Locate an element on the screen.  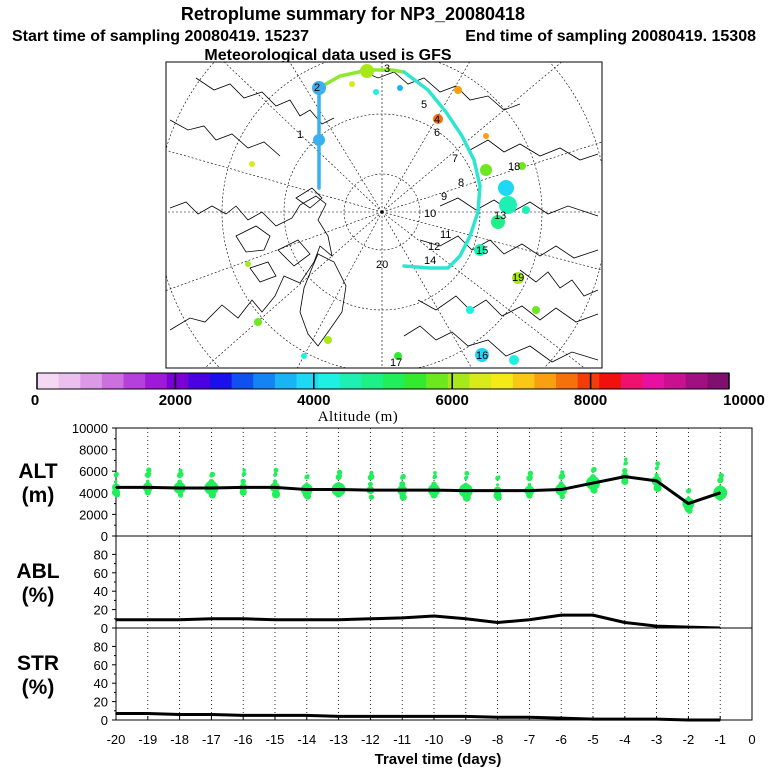
day-label: 10 is located at coordinates (430, 214).